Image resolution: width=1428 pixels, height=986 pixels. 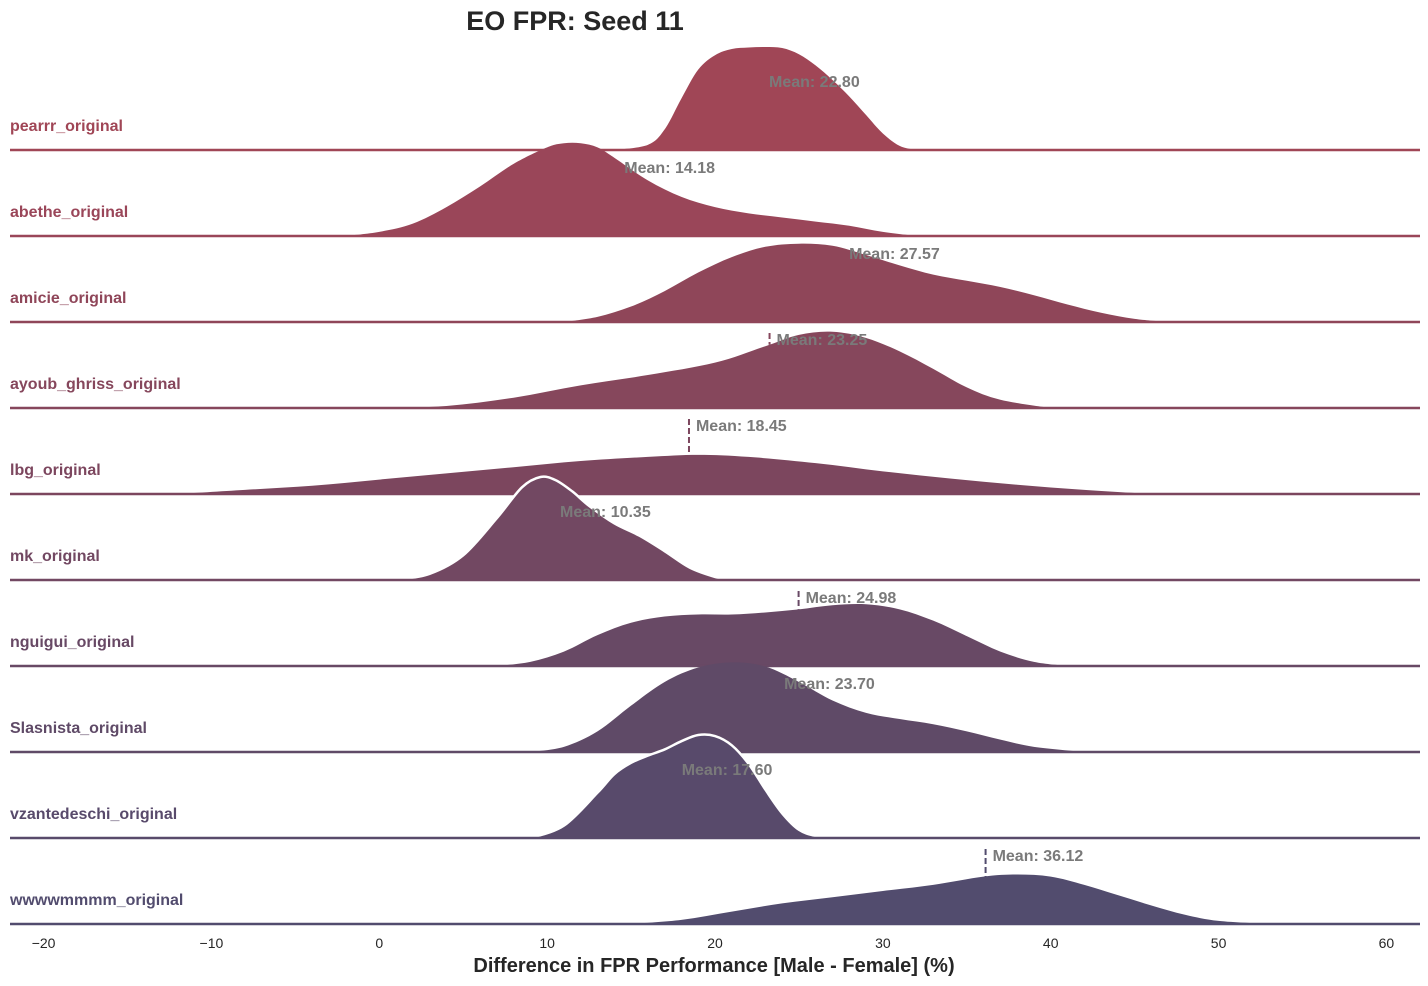 What do you see at coordinates (44, 943) in the screenshot?
I see `x-tick-label: −20` at bounding box center [44, 943].